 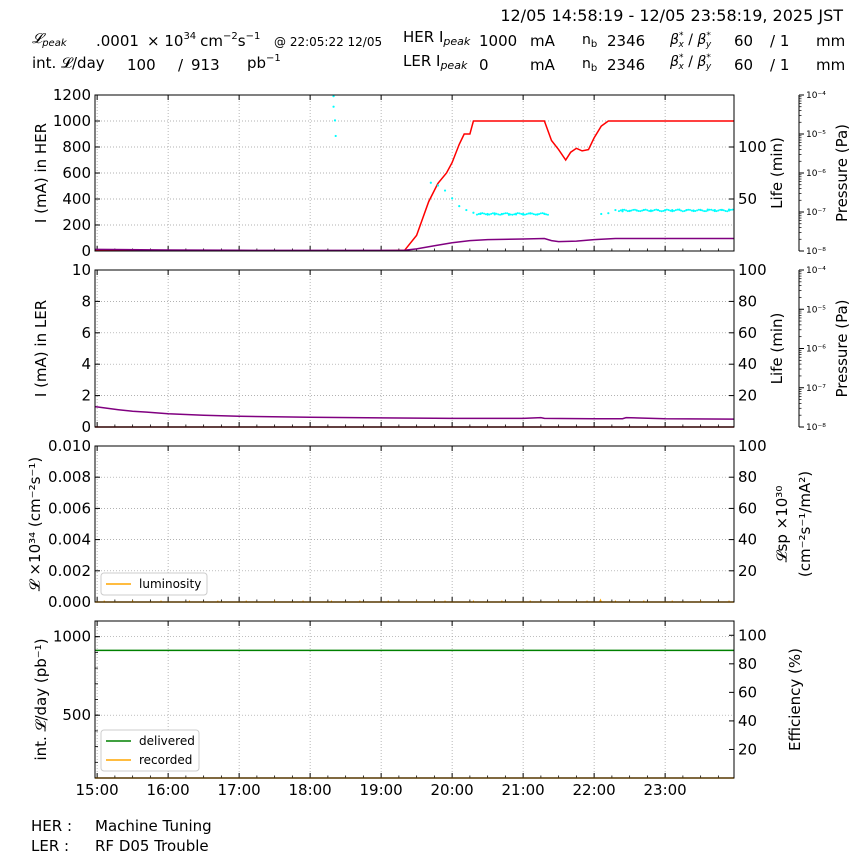 I want to click on ler-beta-y: / 1, so click(x=779, y=65).